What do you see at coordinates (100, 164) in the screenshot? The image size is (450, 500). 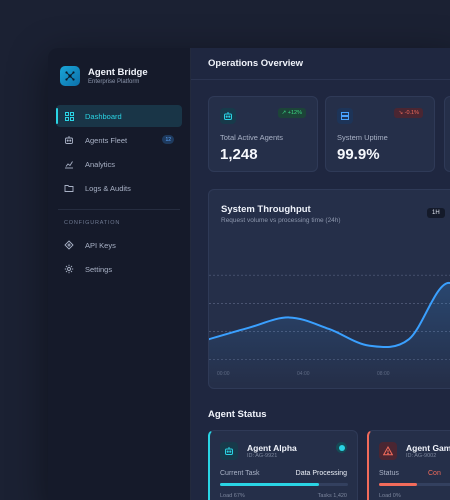 I see `sidebar-item-label: Analytics` at bounding box center [100, 164].